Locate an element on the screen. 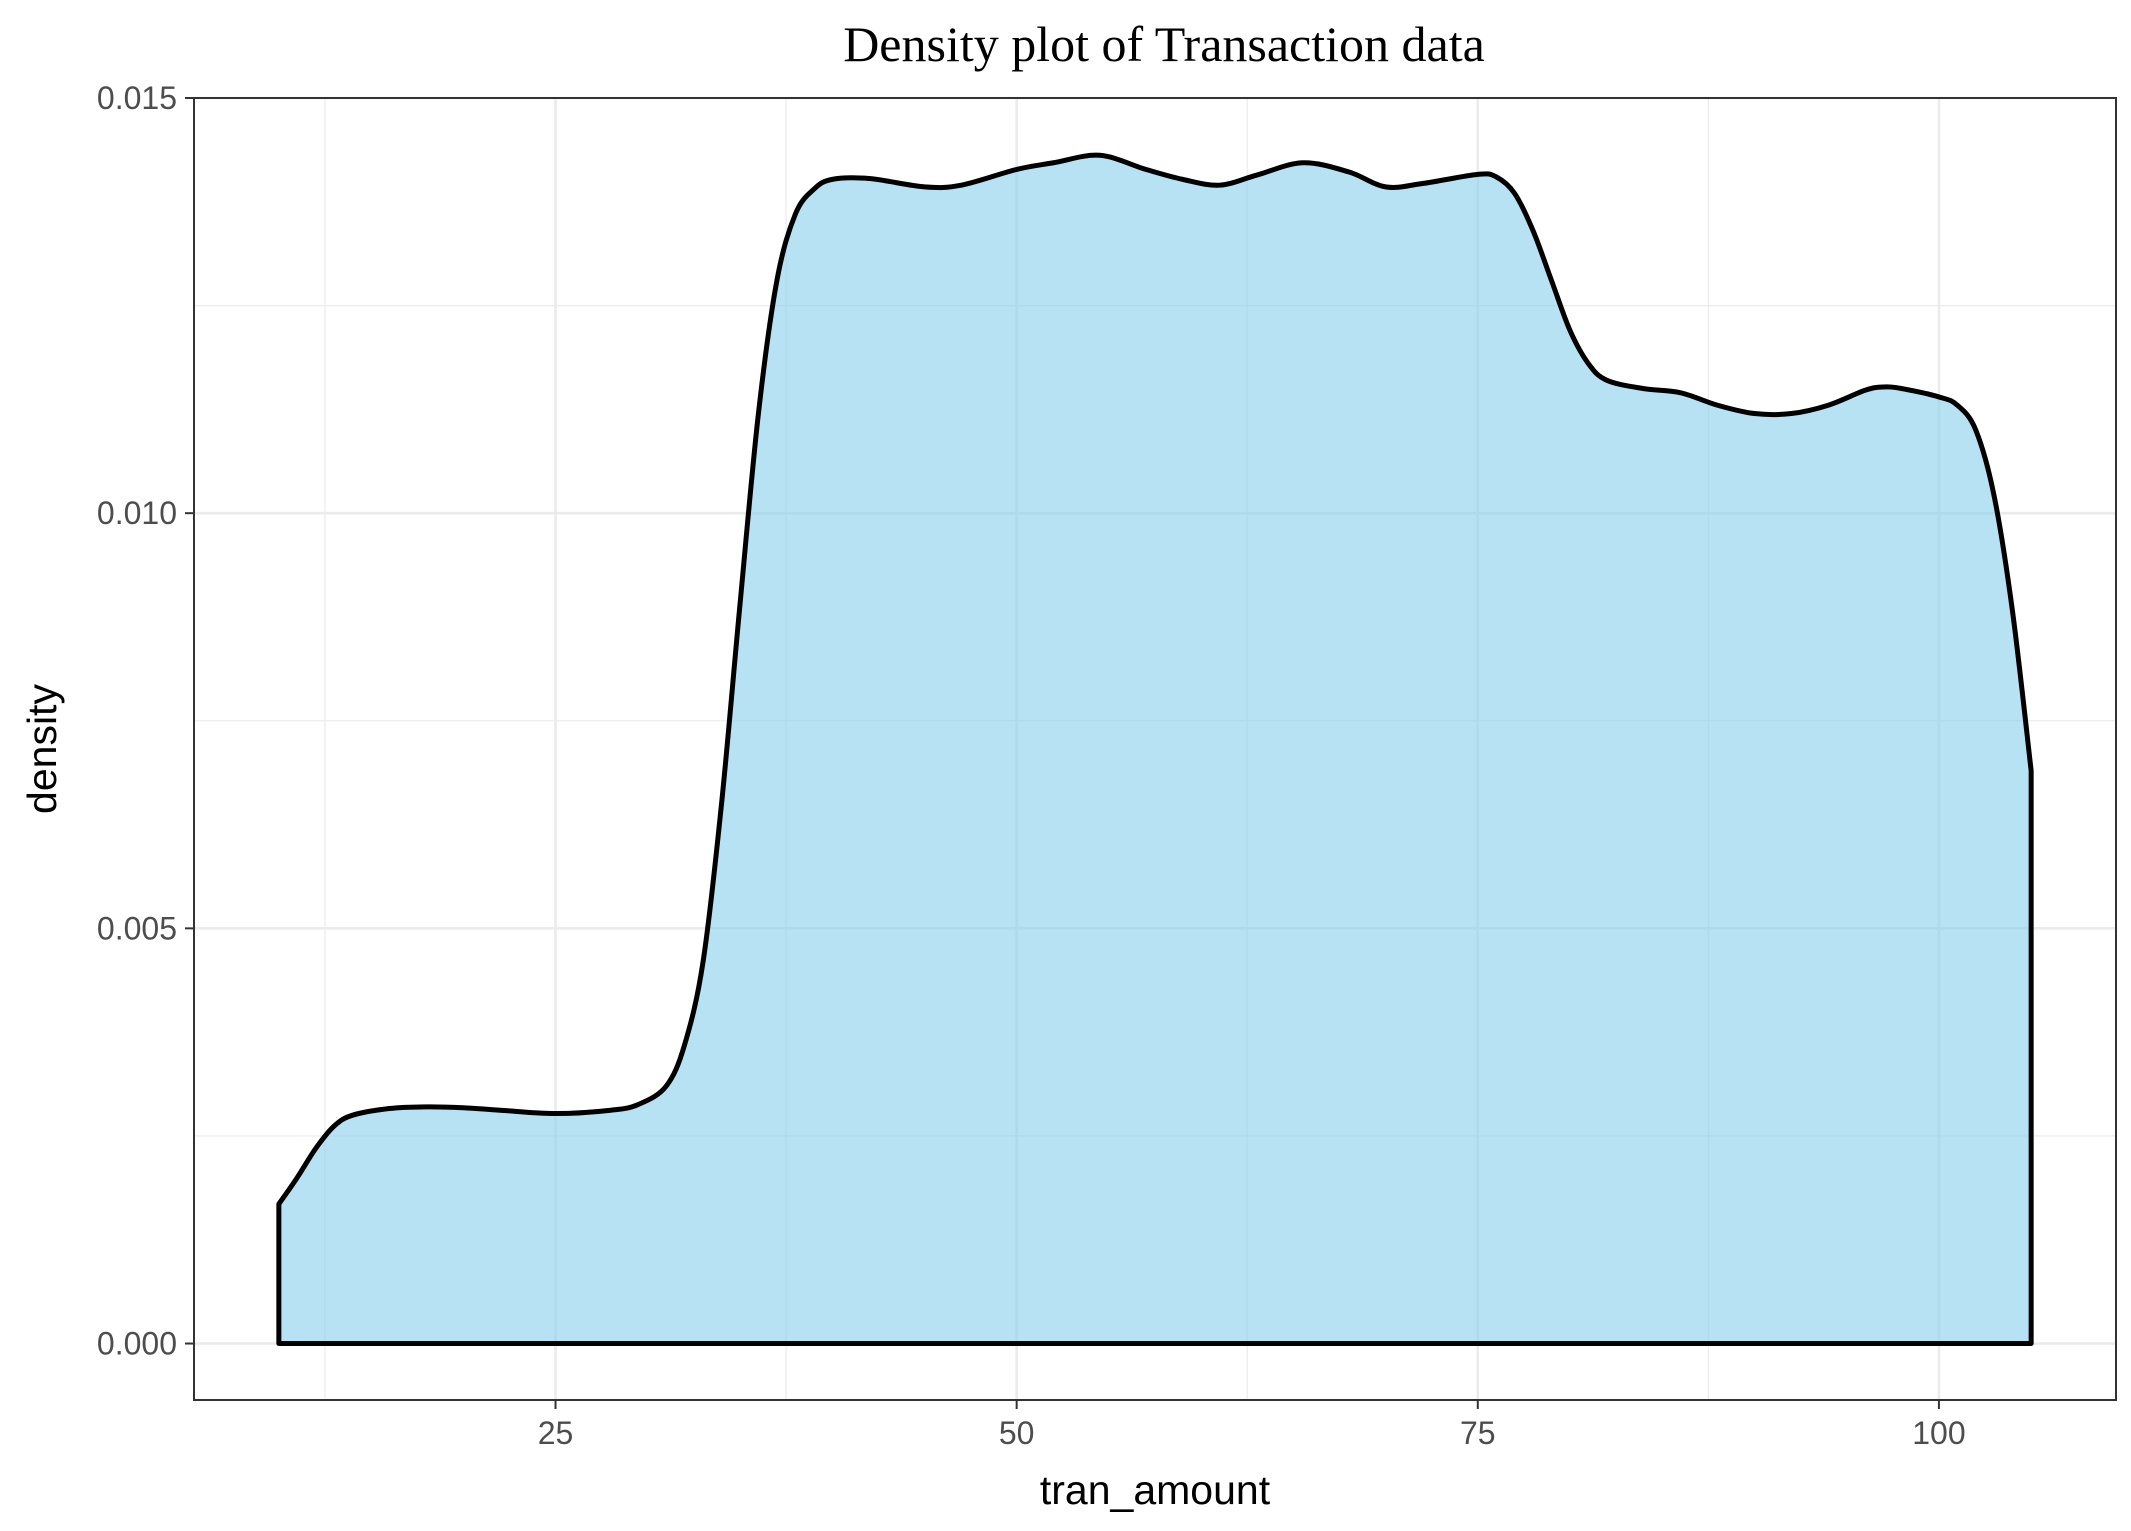 The image size is (2131, 1531). chart-title: Density plot of Transaction data is located at coordinates (1164, 44).